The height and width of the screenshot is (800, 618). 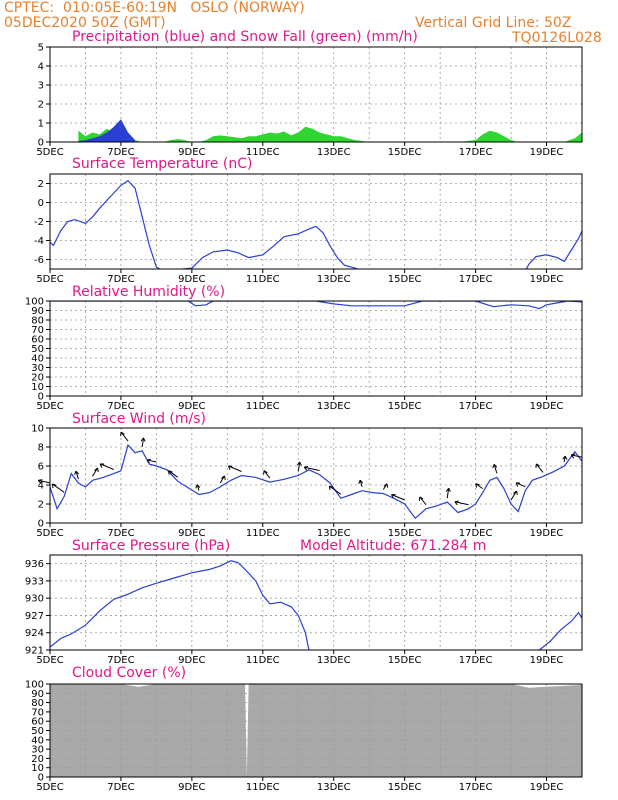 I want to click on header-run: 05DEC2020 50Z (GMT), so click(x=85, y=23).